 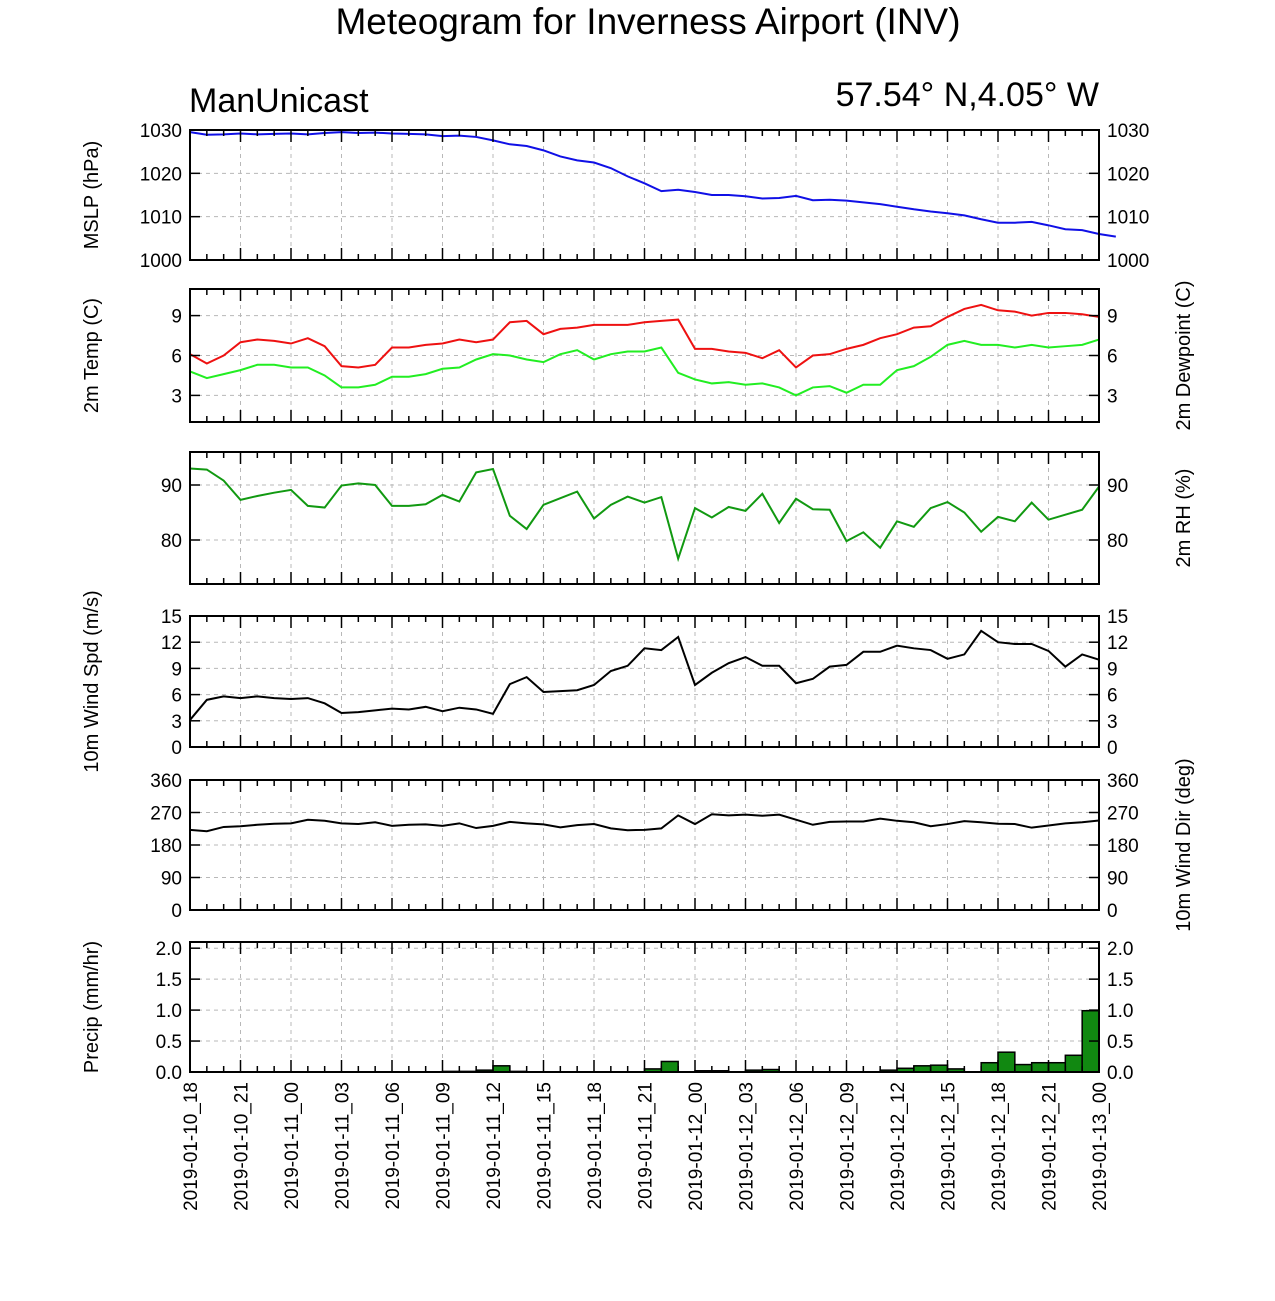 What do you see at coordinates (1120, 1042) in the screenshot?
I see `y-tick-label-right: 0.5` at bounding box center [1120, 1042].